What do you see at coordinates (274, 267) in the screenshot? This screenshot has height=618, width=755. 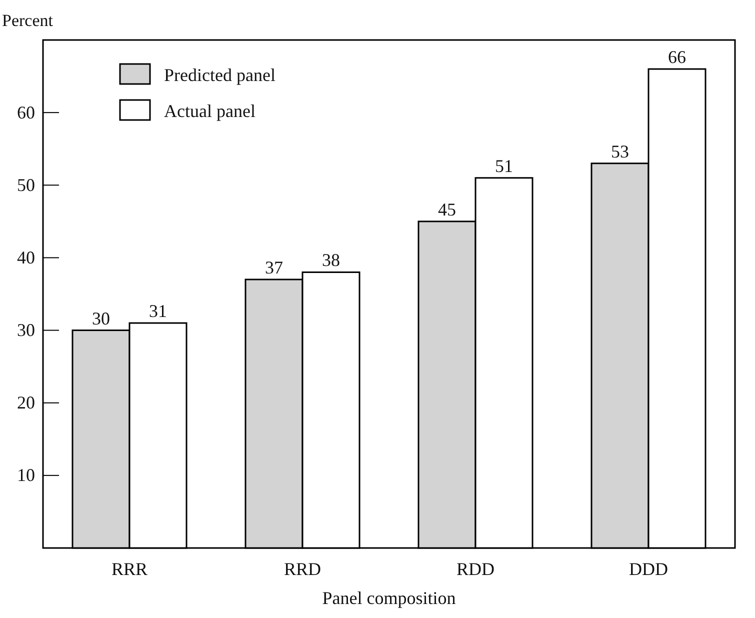 I see `data-label: 37` at bounding box center [274, 267].